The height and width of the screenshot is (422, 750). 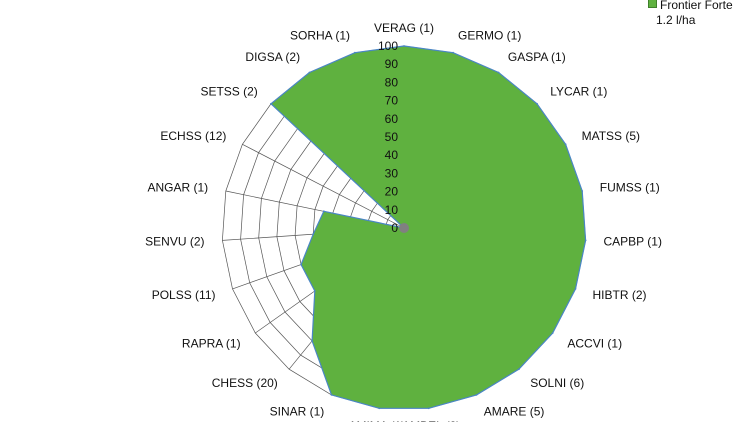 What do you see at coordinates (392, 192) in the screenshot?
I see `tick-label: 20` at bounding box center [392, 192].